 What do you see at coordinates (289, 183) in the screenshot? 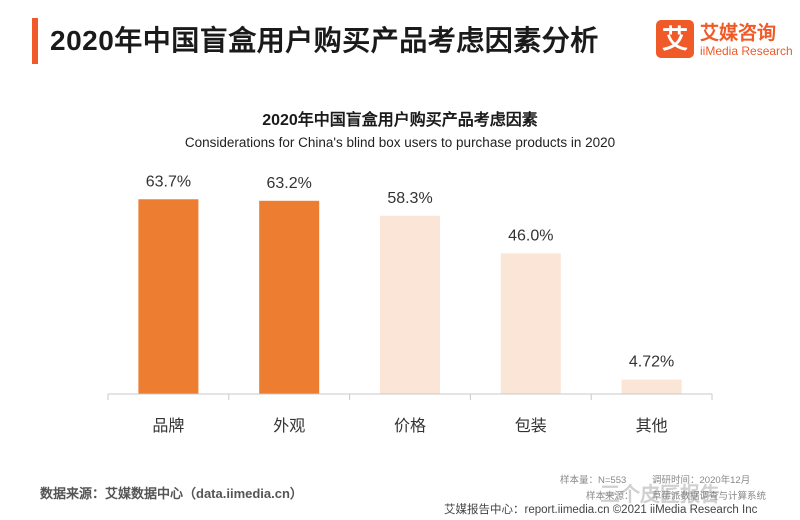
I see `data-label-1: 63.2%` at bounding box center [289, 183].